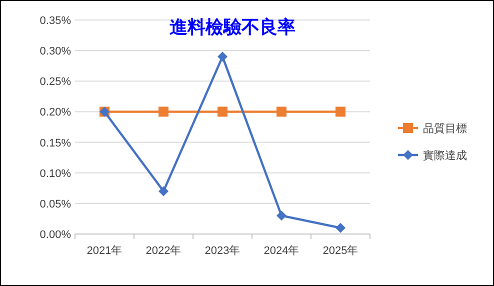 This screenshot has height=286, width=494. I want to click on y-tick-label: 0.20%, so click(56, 112).